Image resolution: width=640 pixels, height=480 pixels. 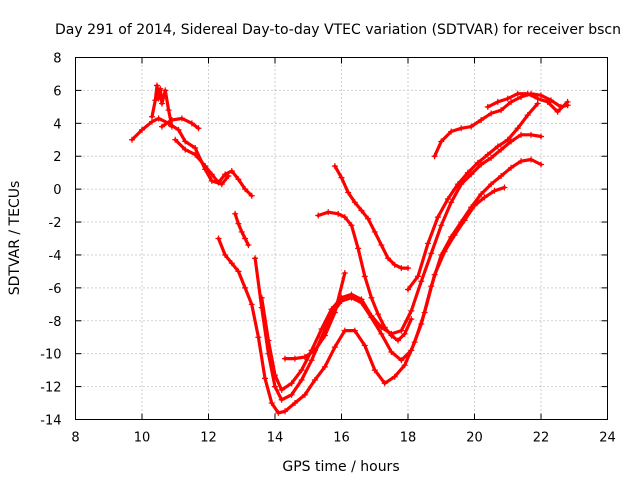 What do you see at coordinates (541, 438) in the screenshot?
I see `x-tick-label: 22` at bounding box center [541, 438].